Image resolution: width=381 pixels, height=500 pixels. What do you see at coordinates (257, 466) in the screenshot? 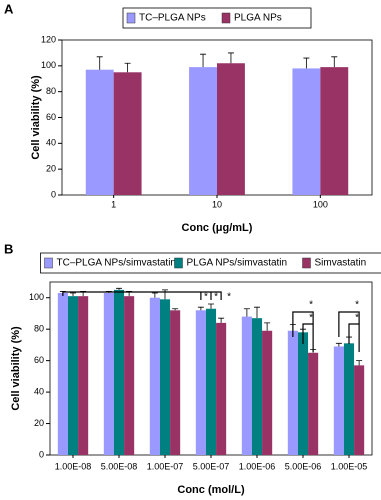
I see `x-tick-label: 1.00E-06` at bounding box center [257, 466].